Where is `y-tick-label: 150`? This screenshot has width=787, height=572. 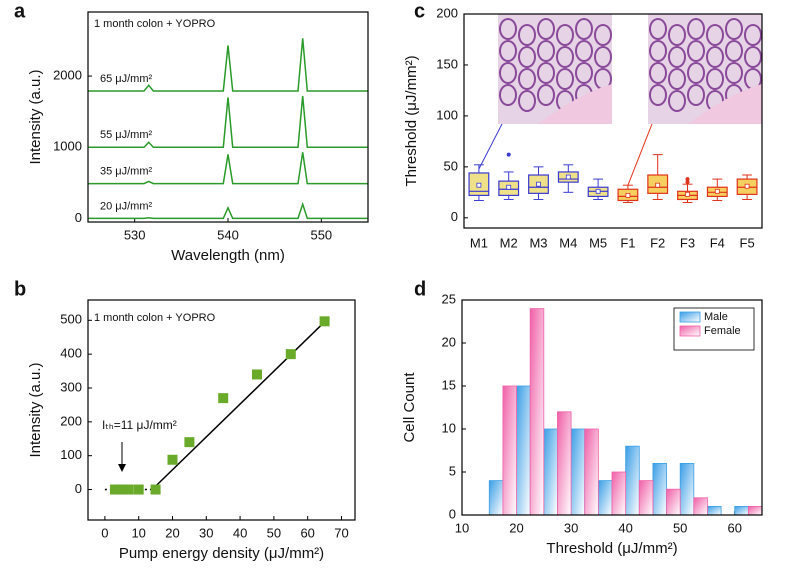 y-tick-label: 150 is located at coordinates (447, 63).